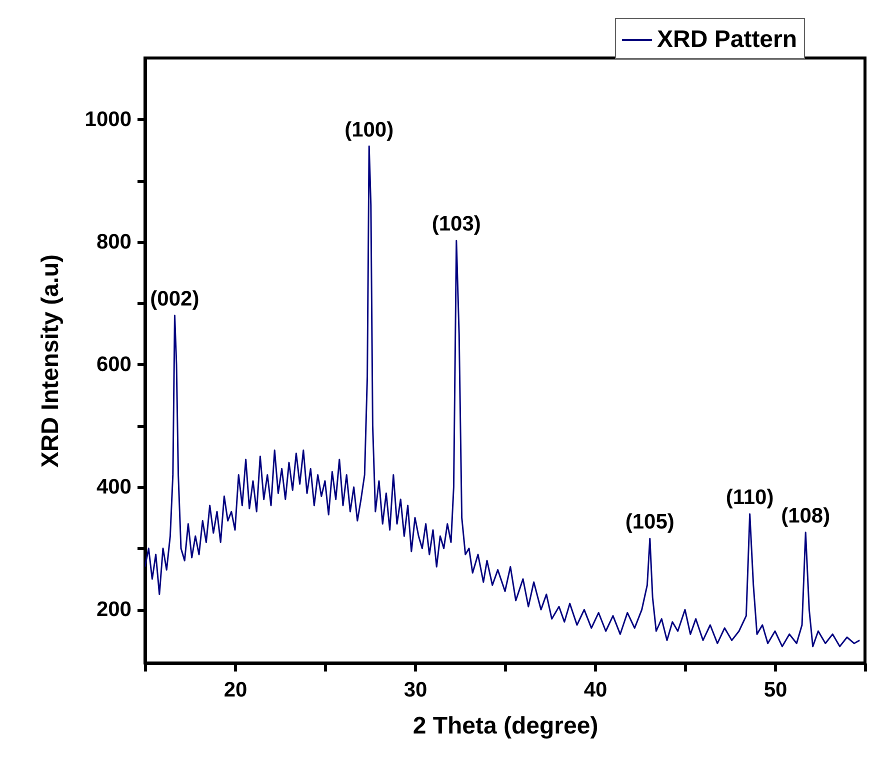 The height and width of the screenshot is (758, 882). What do you see at coordinates (416, 690) in the screenshot?
I see `x-tick-label: 30` at bounding box center [416, 690].